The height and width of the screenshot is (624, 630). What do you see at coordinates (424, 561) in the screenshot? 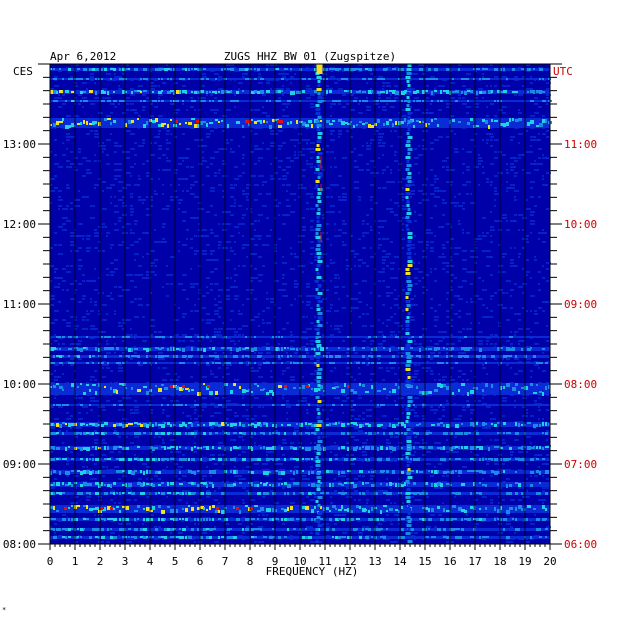
I see `x-tick-label: 15` at bounding box center [424, 561].